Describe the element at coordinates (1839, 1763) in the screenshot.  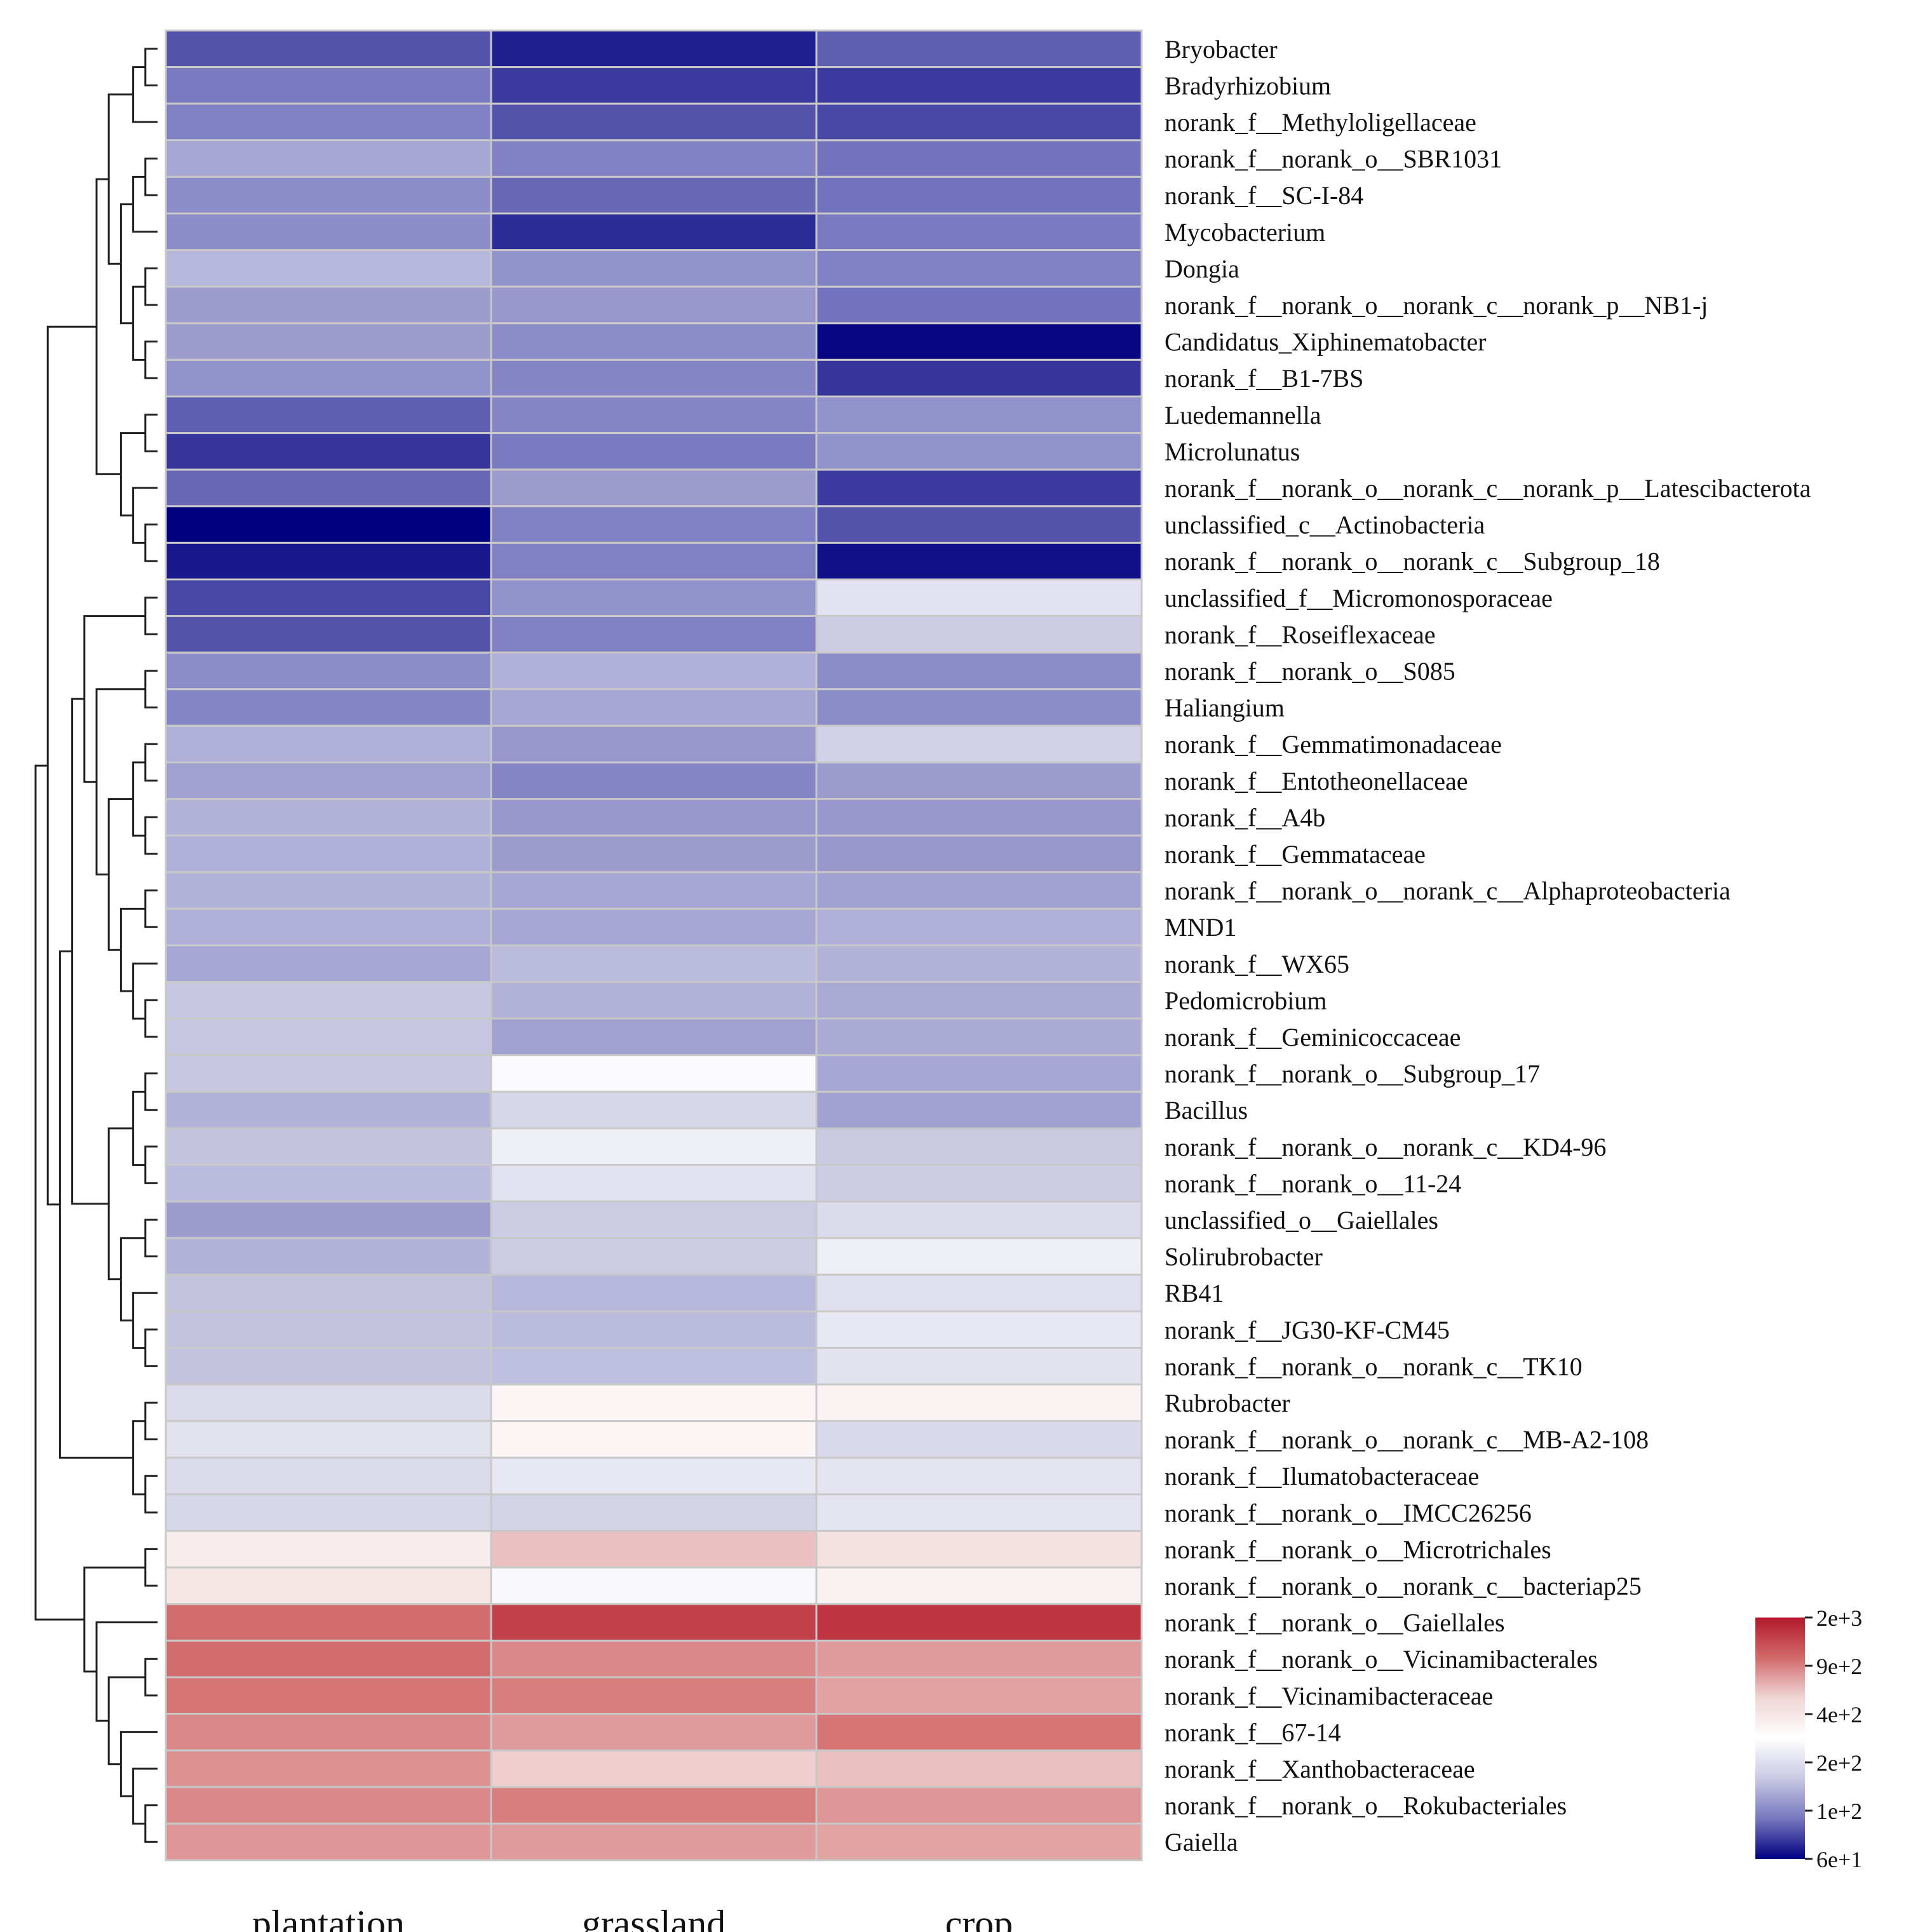
I see `color-legend-tick-label: 2e+2` at that location.